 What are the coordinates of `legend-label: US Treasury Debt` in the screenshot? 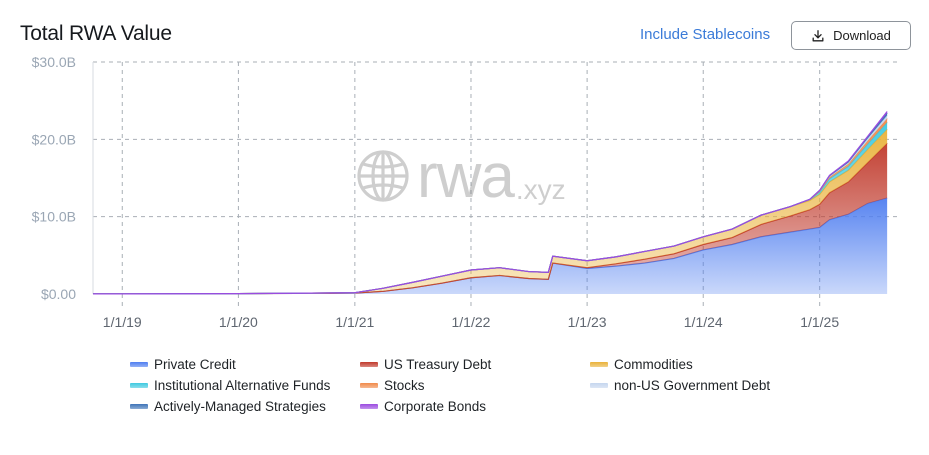 It's located at (438, 364).